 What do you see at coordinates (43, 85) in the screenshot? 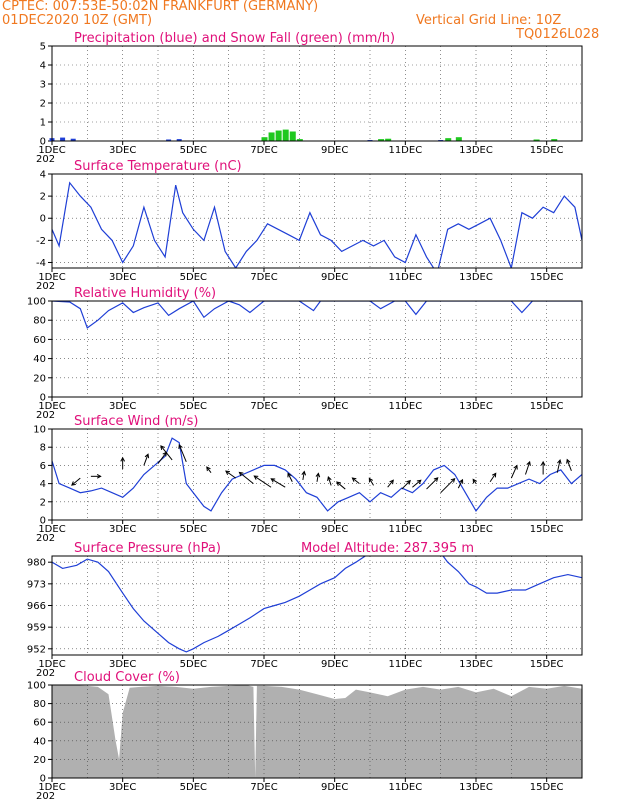
I see `y-tick-label: 3` at bounding box center [43, 85].